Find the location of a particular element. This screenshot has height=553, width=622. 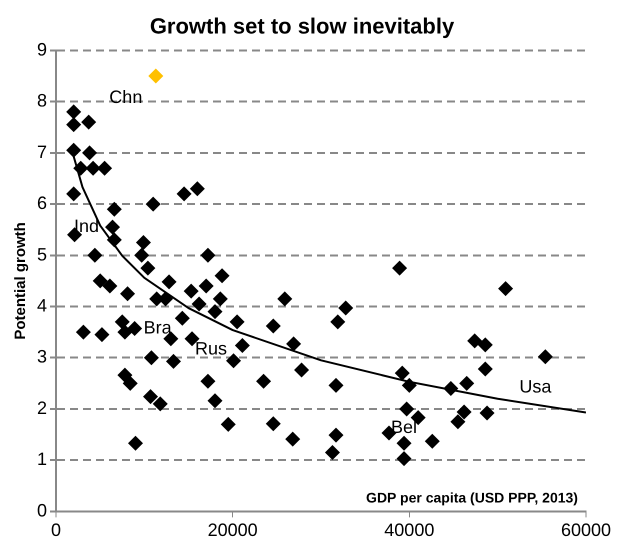

y-tick-label: 7 is located at coordinates (42, 152).